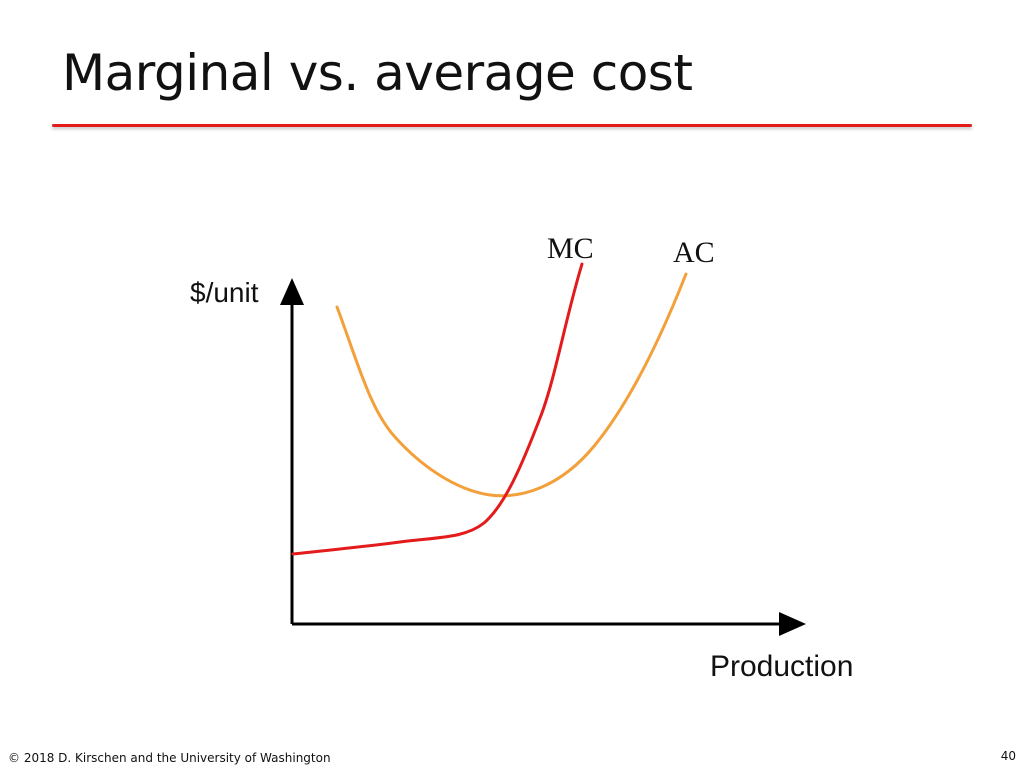  I want to click on title-underline, so click(512, 125).